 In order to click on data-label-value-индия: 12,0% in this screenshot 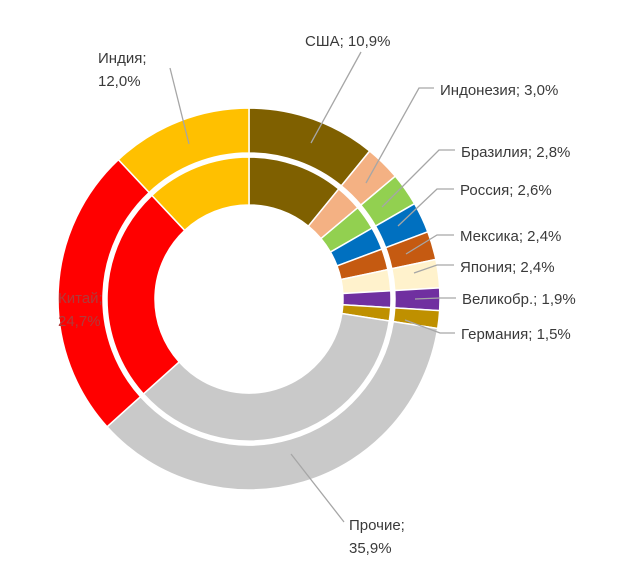, I will do `click(119, 81)`.